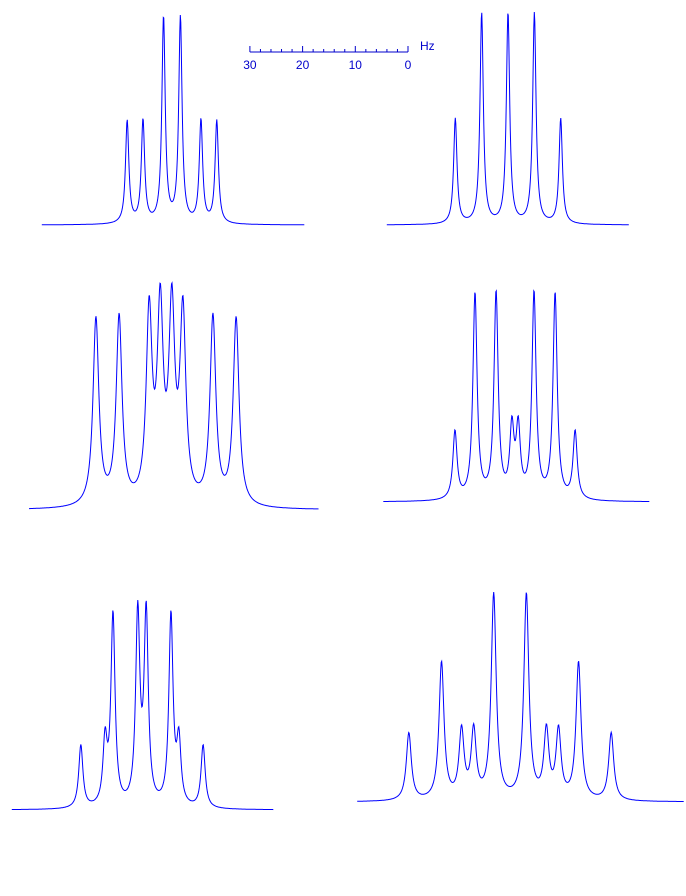  Describe the element at coordinates (427, 46) in the screenshot. I see `unit-label: Hz` at that location.